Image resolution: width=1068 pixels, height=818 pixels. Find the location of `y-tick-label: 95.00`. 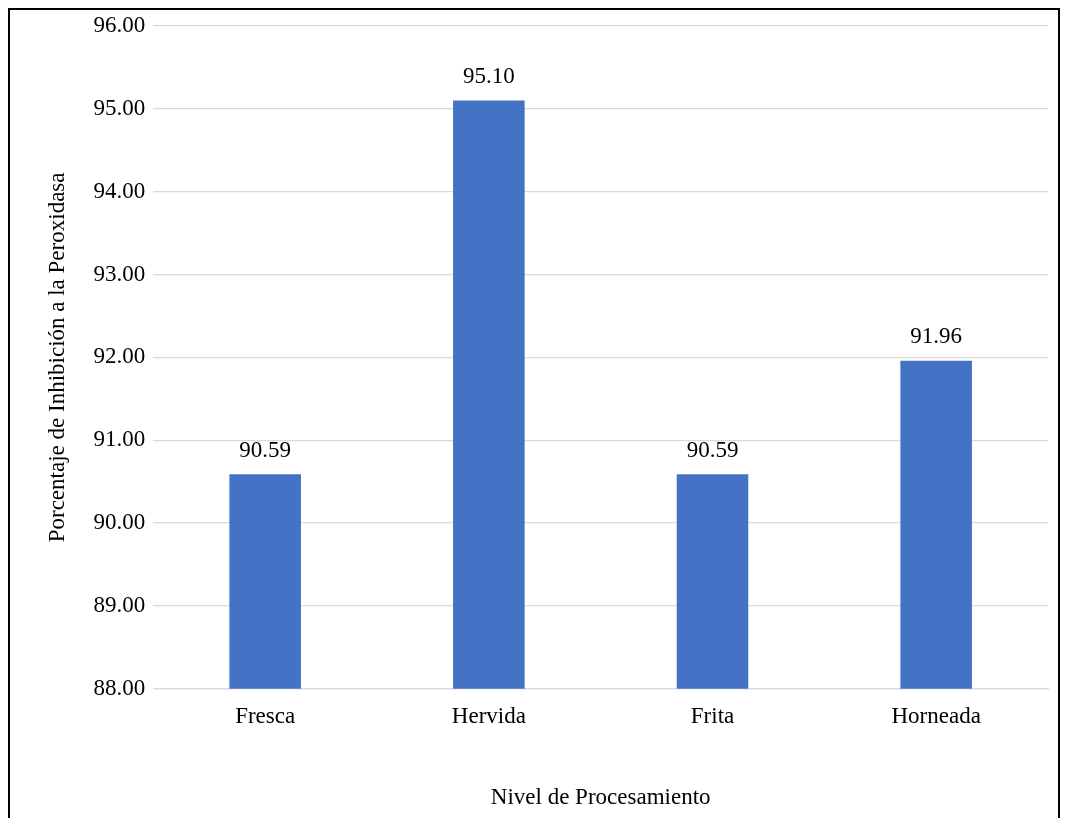

y-tick-label: 95.00 is located at coordinates (119, 107).